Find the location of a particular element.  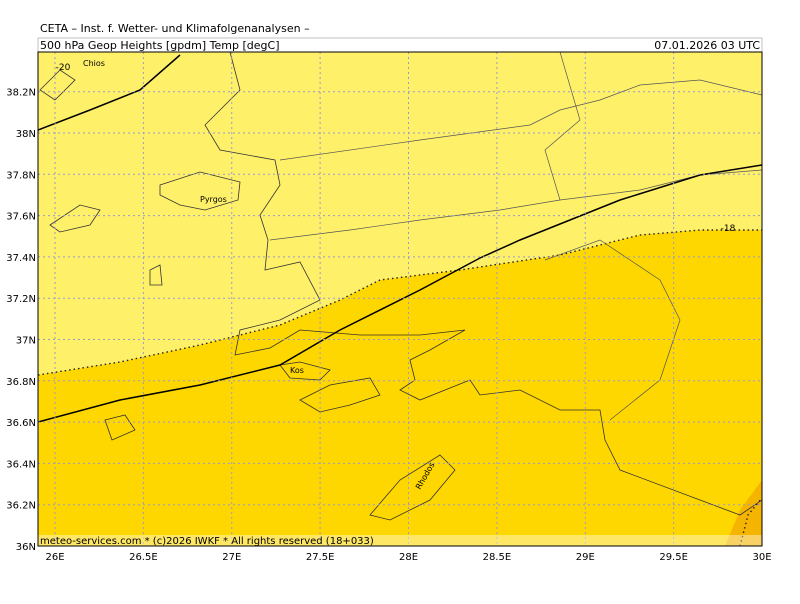

lat-label: 36.4N is located at coordinates (21, 464).